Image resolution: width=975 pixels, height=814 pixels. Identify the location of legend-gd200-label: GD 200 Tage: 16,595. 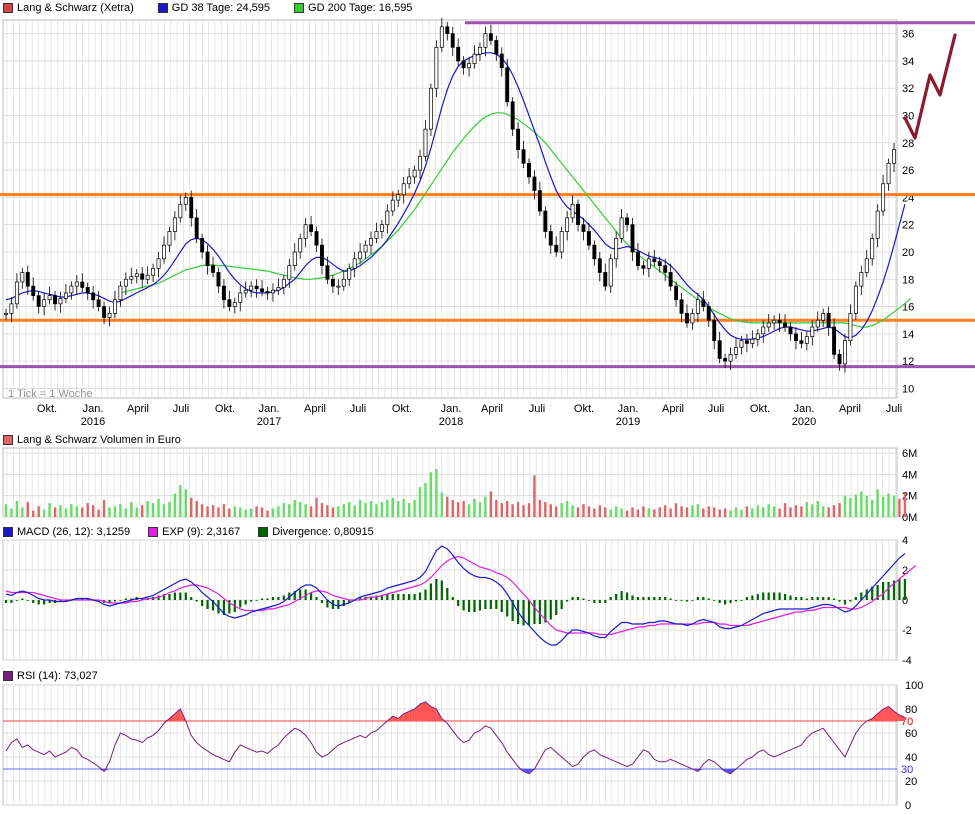
(360, 8).